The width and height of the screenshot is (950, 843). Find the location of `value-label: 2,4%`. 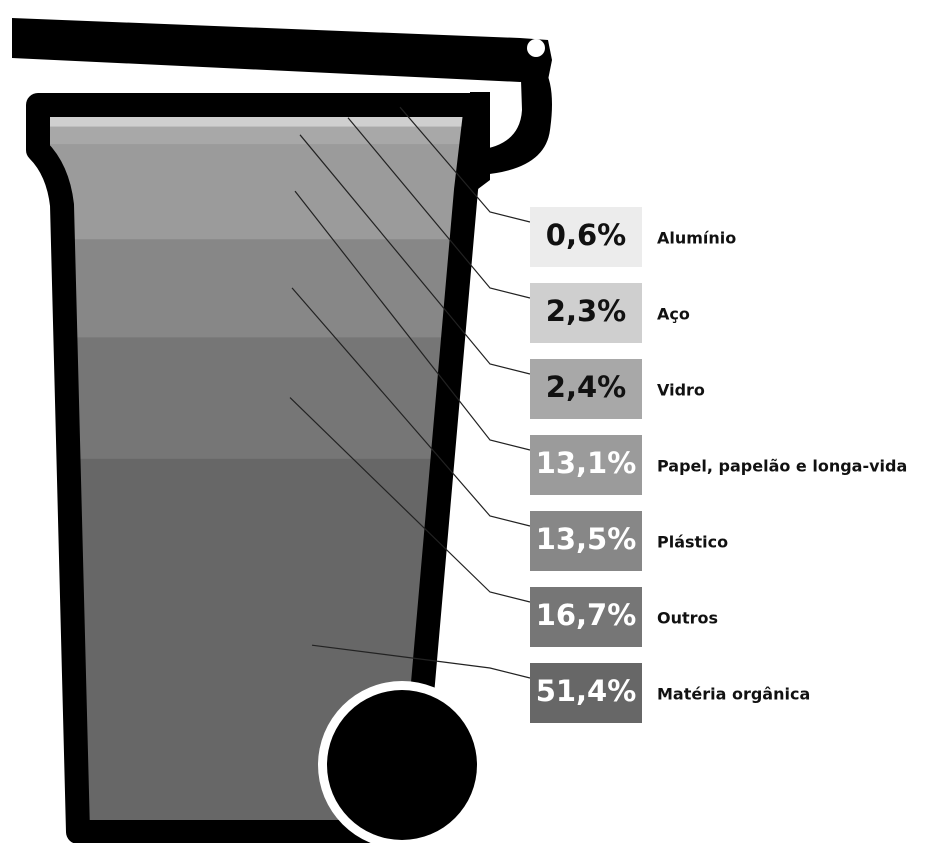

value-label: 2,4% is located at coordinates (586, 387).